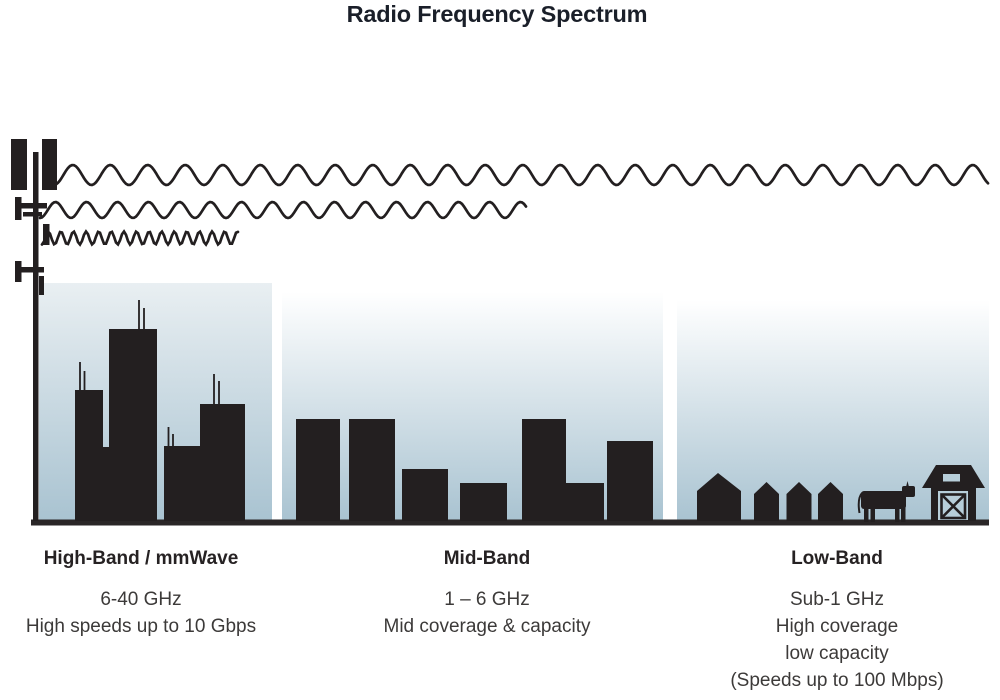 This screenshot has height=700, width=1000. Describe the element at coordinates (837, 653) in the screenshot. I see `band-description-low-2: low capacity` at that location.